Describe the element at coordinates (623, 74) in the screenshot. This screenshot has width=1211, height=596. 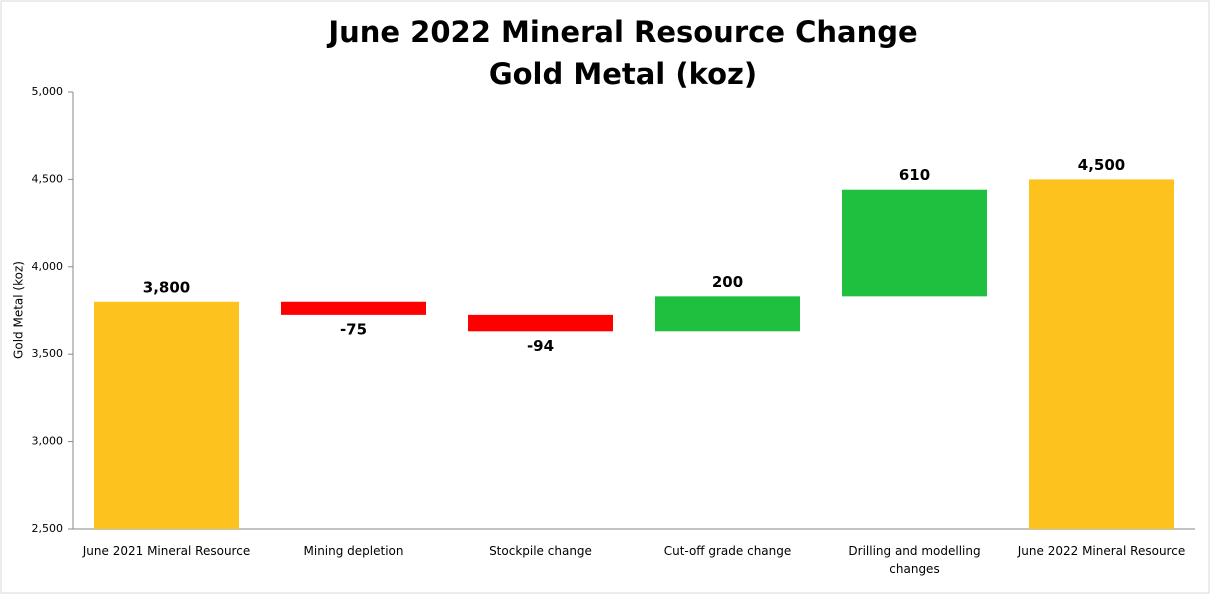
I see `chart-subtitle: Gold Metal (koz)` at that location.